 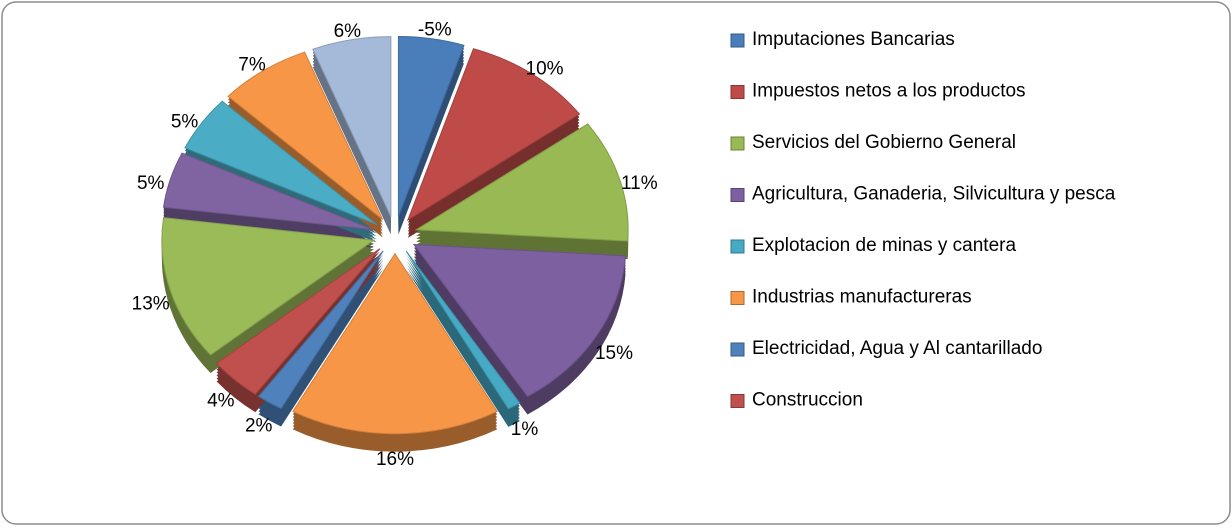 What do you see at coordinates (545, 68) in the screenshot?
I see `data-label: 10%` at bounding box center [545, 68].